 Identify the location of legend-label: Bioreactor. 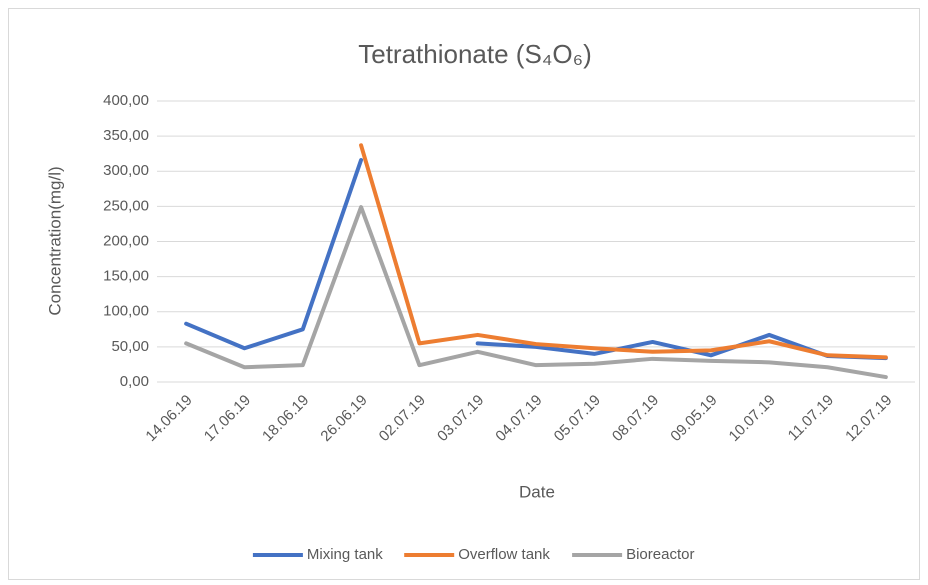
(660, 554).